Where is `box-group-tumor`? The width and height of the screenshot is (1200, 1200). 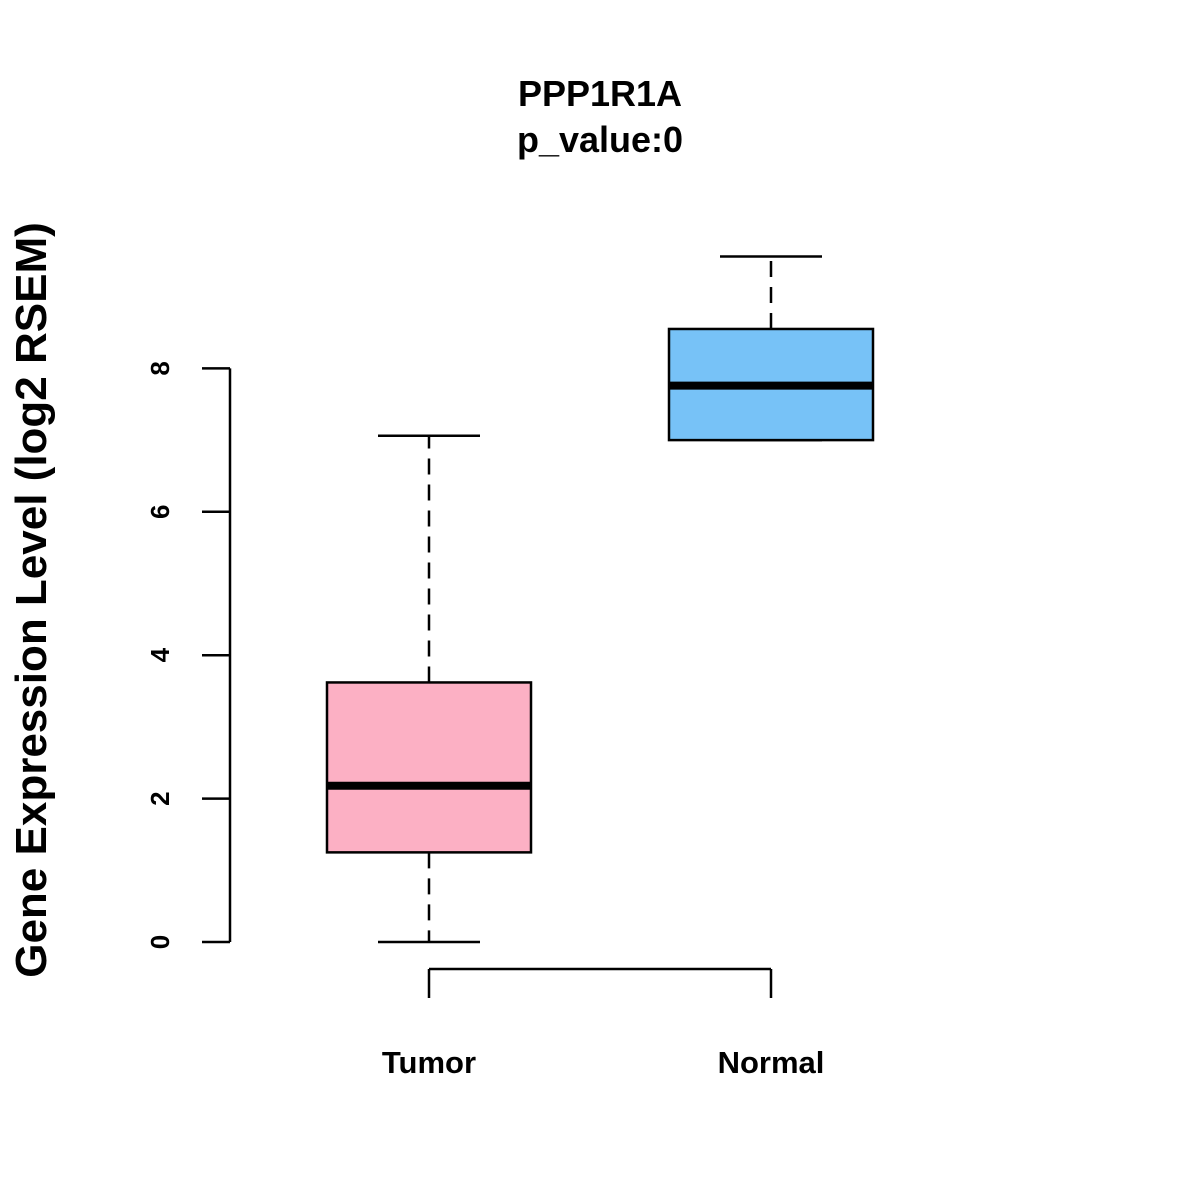 box-group-tumor is located at coordinates (429, 689).